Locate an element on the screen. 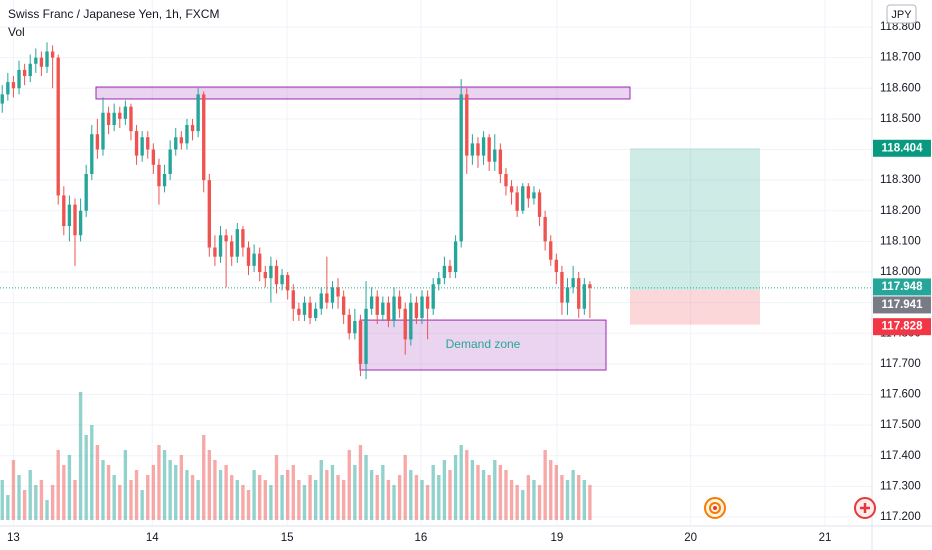 The width and height of the screenshot is (932, 550). currency-label: JPY is located at coordinates (901, 15).